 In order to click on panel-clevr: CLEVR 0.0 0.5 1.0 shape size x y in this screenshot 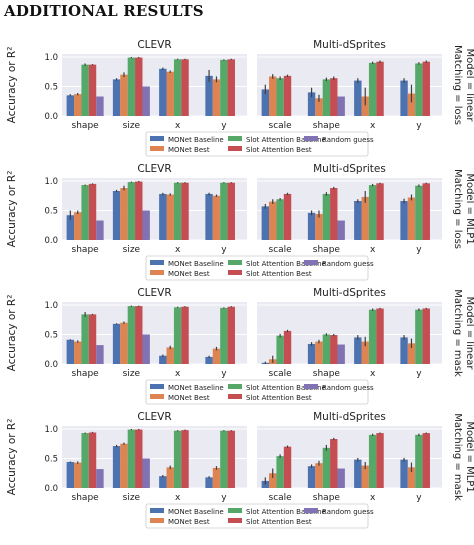, I will do `click(145, 85)`.